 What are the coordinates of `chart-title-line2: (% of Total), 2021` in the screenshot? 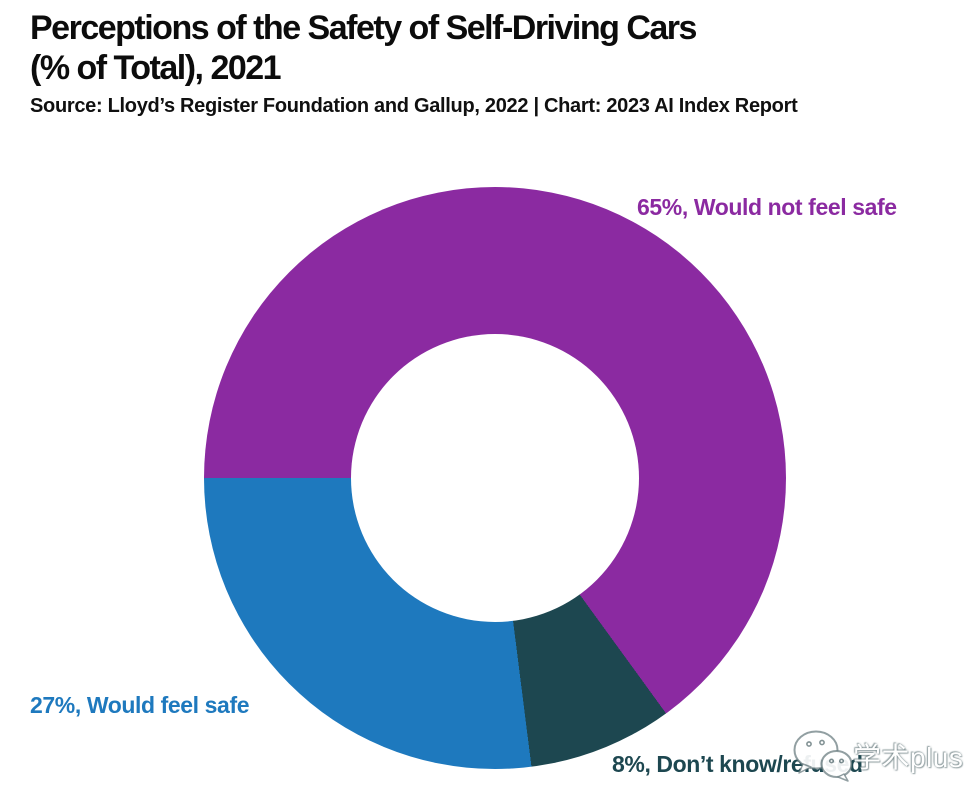 It's located at (156, 68).